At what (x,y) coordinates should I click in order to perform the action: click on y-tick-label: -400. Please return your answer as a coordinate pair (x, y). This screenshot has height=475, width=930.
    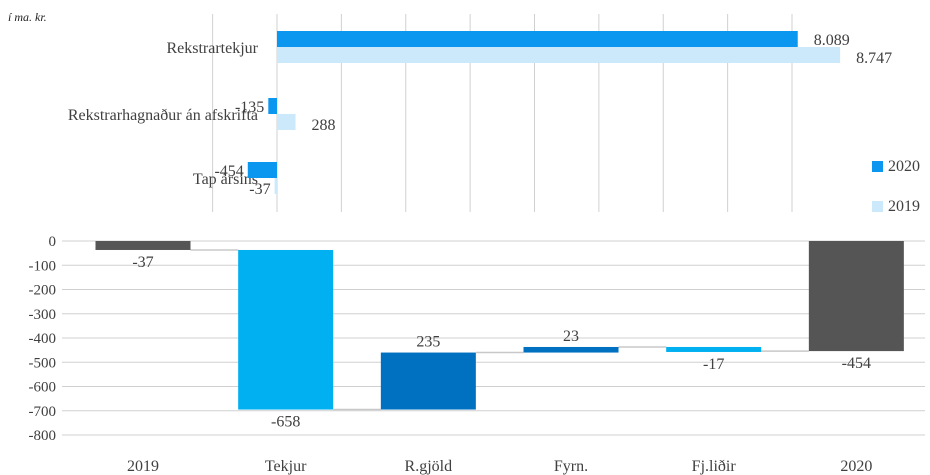
    Looking at the image, I should click on (43, 339).